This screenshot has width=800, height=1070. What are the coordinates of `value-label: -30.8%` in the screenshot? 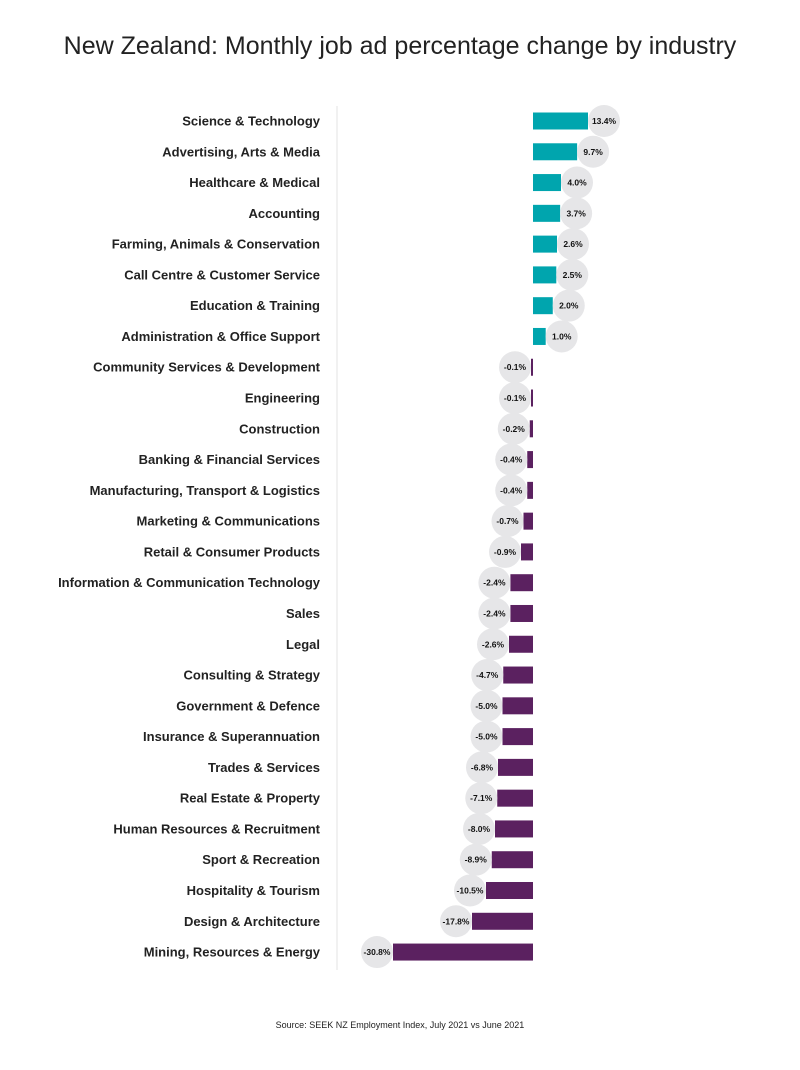 It's located at (377, 952).